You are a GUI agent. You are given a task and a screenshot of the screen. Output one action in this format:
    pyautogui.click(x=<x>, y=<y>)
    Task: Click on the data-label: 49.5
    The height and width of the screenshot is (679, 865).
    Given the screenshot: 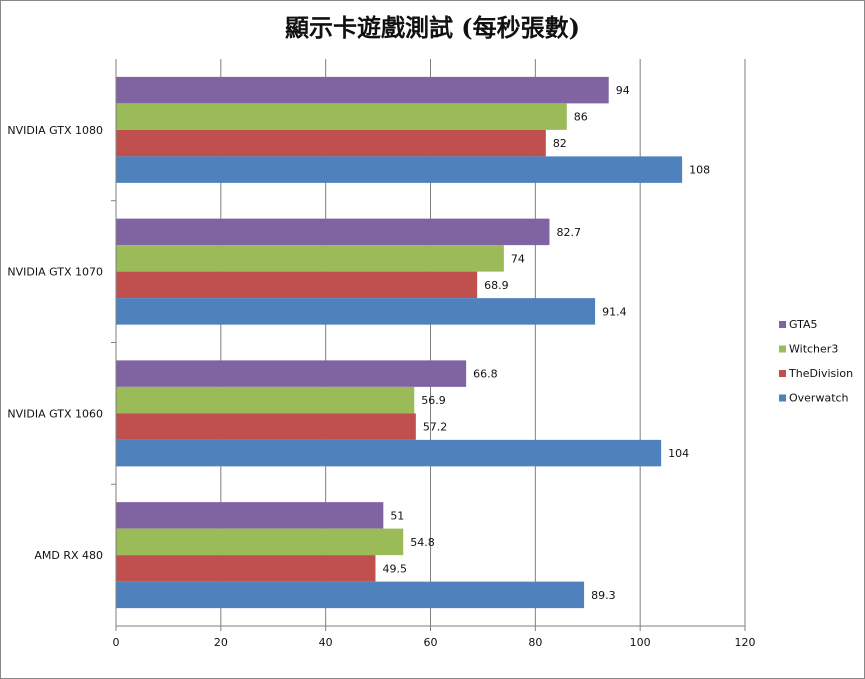 What is the action you would take?
    pyautogui.click(x=394, y=568)
    